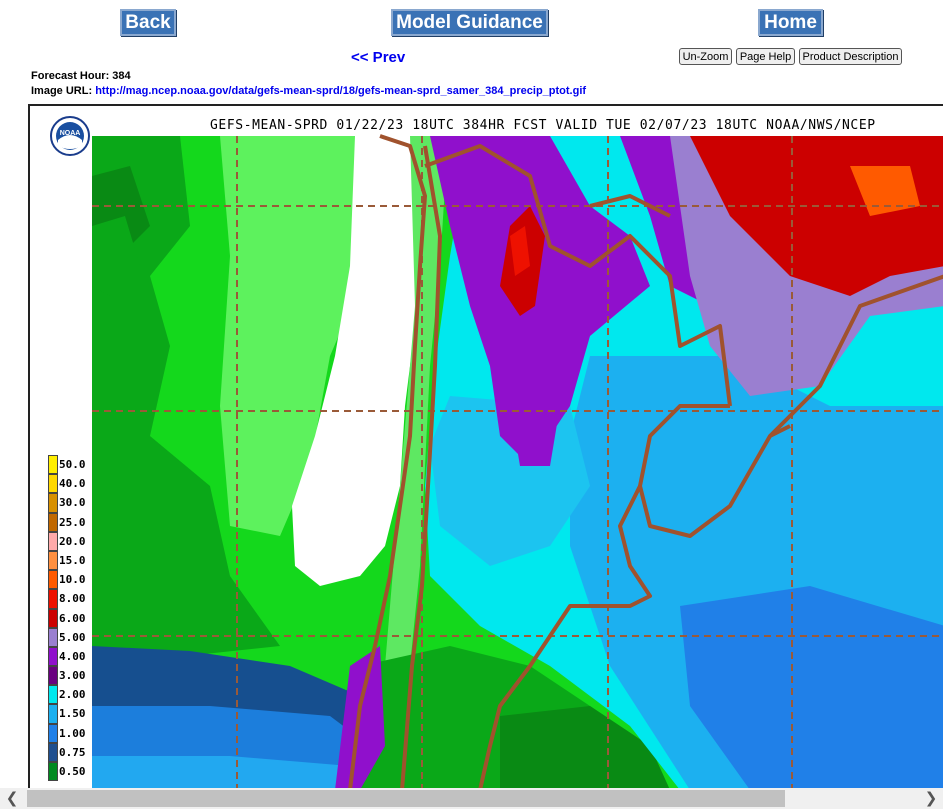 This screenshot has height=809, width=943. I want to click on legend-label: 15.0, so click(72, 560).